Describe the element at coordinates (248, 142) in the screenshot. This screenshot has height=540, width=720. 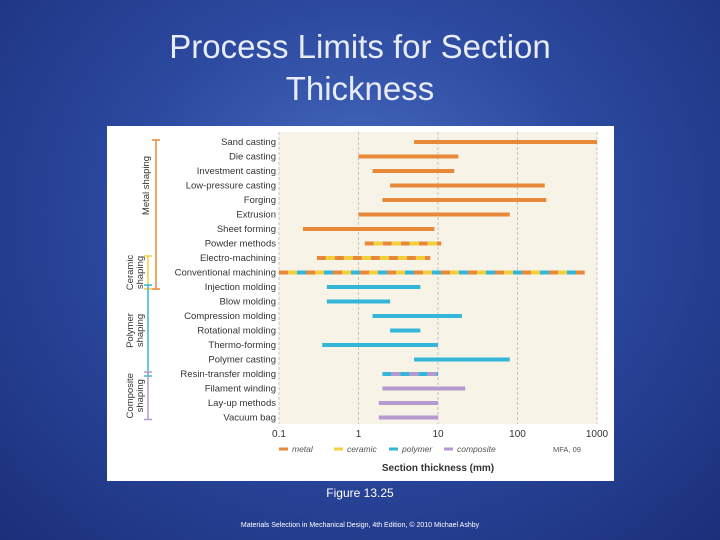
I see `process-label: Sand casting` at that location.